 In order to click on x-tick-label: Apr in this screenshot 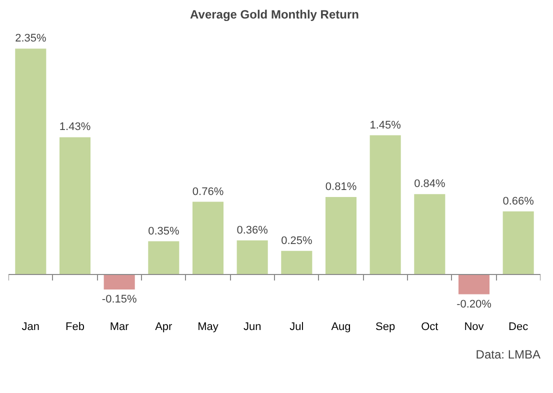, I will do `click(164, 326)`.